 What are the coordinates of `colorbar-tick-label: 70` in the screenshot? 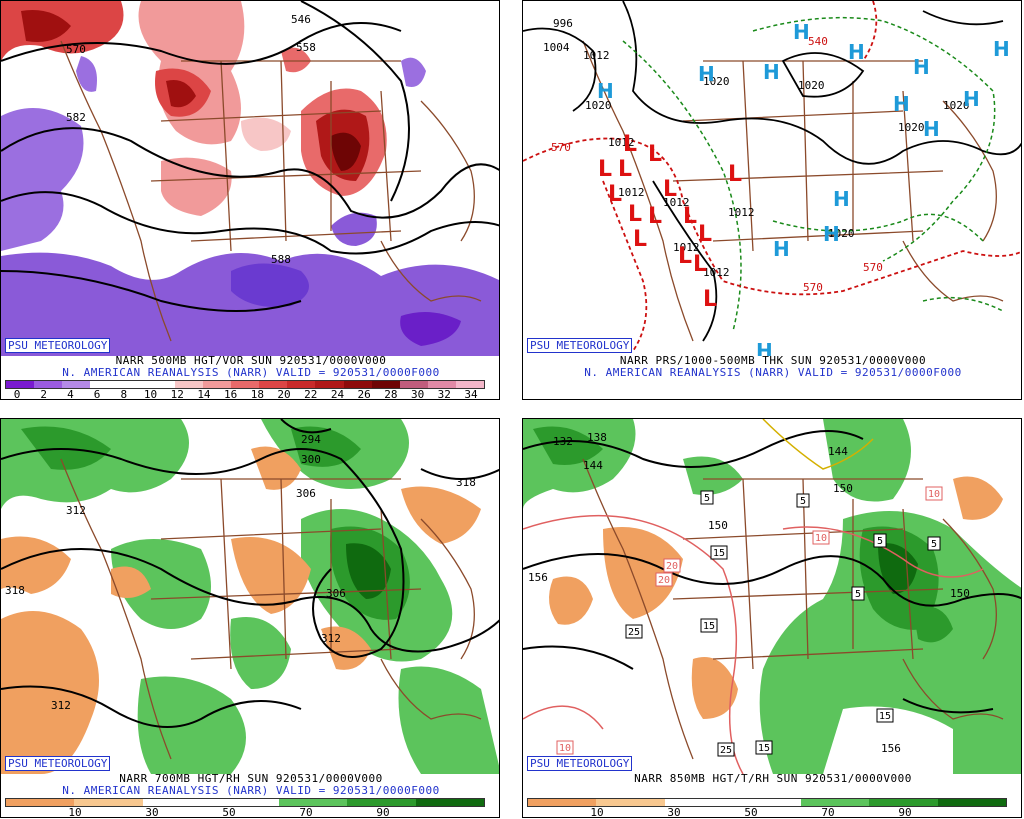 It's located at (828, 812).